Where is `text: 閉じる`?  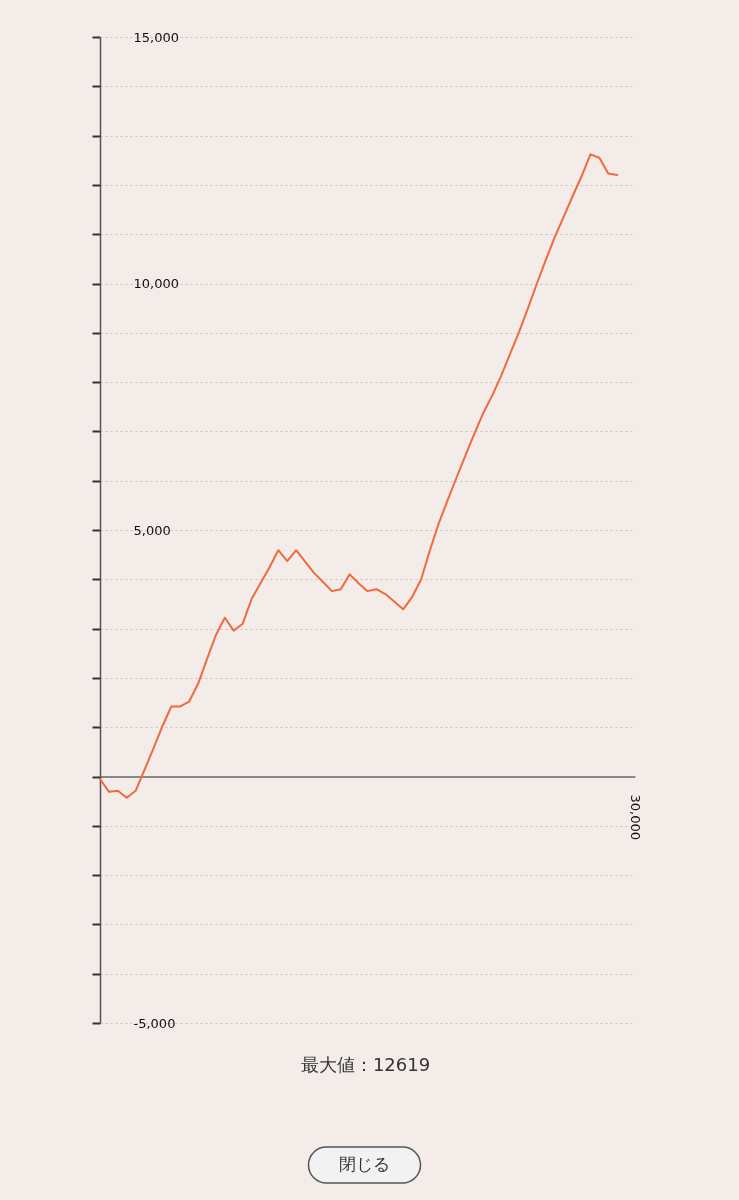
text: 閉じる is located at coordinates (364, 1164).